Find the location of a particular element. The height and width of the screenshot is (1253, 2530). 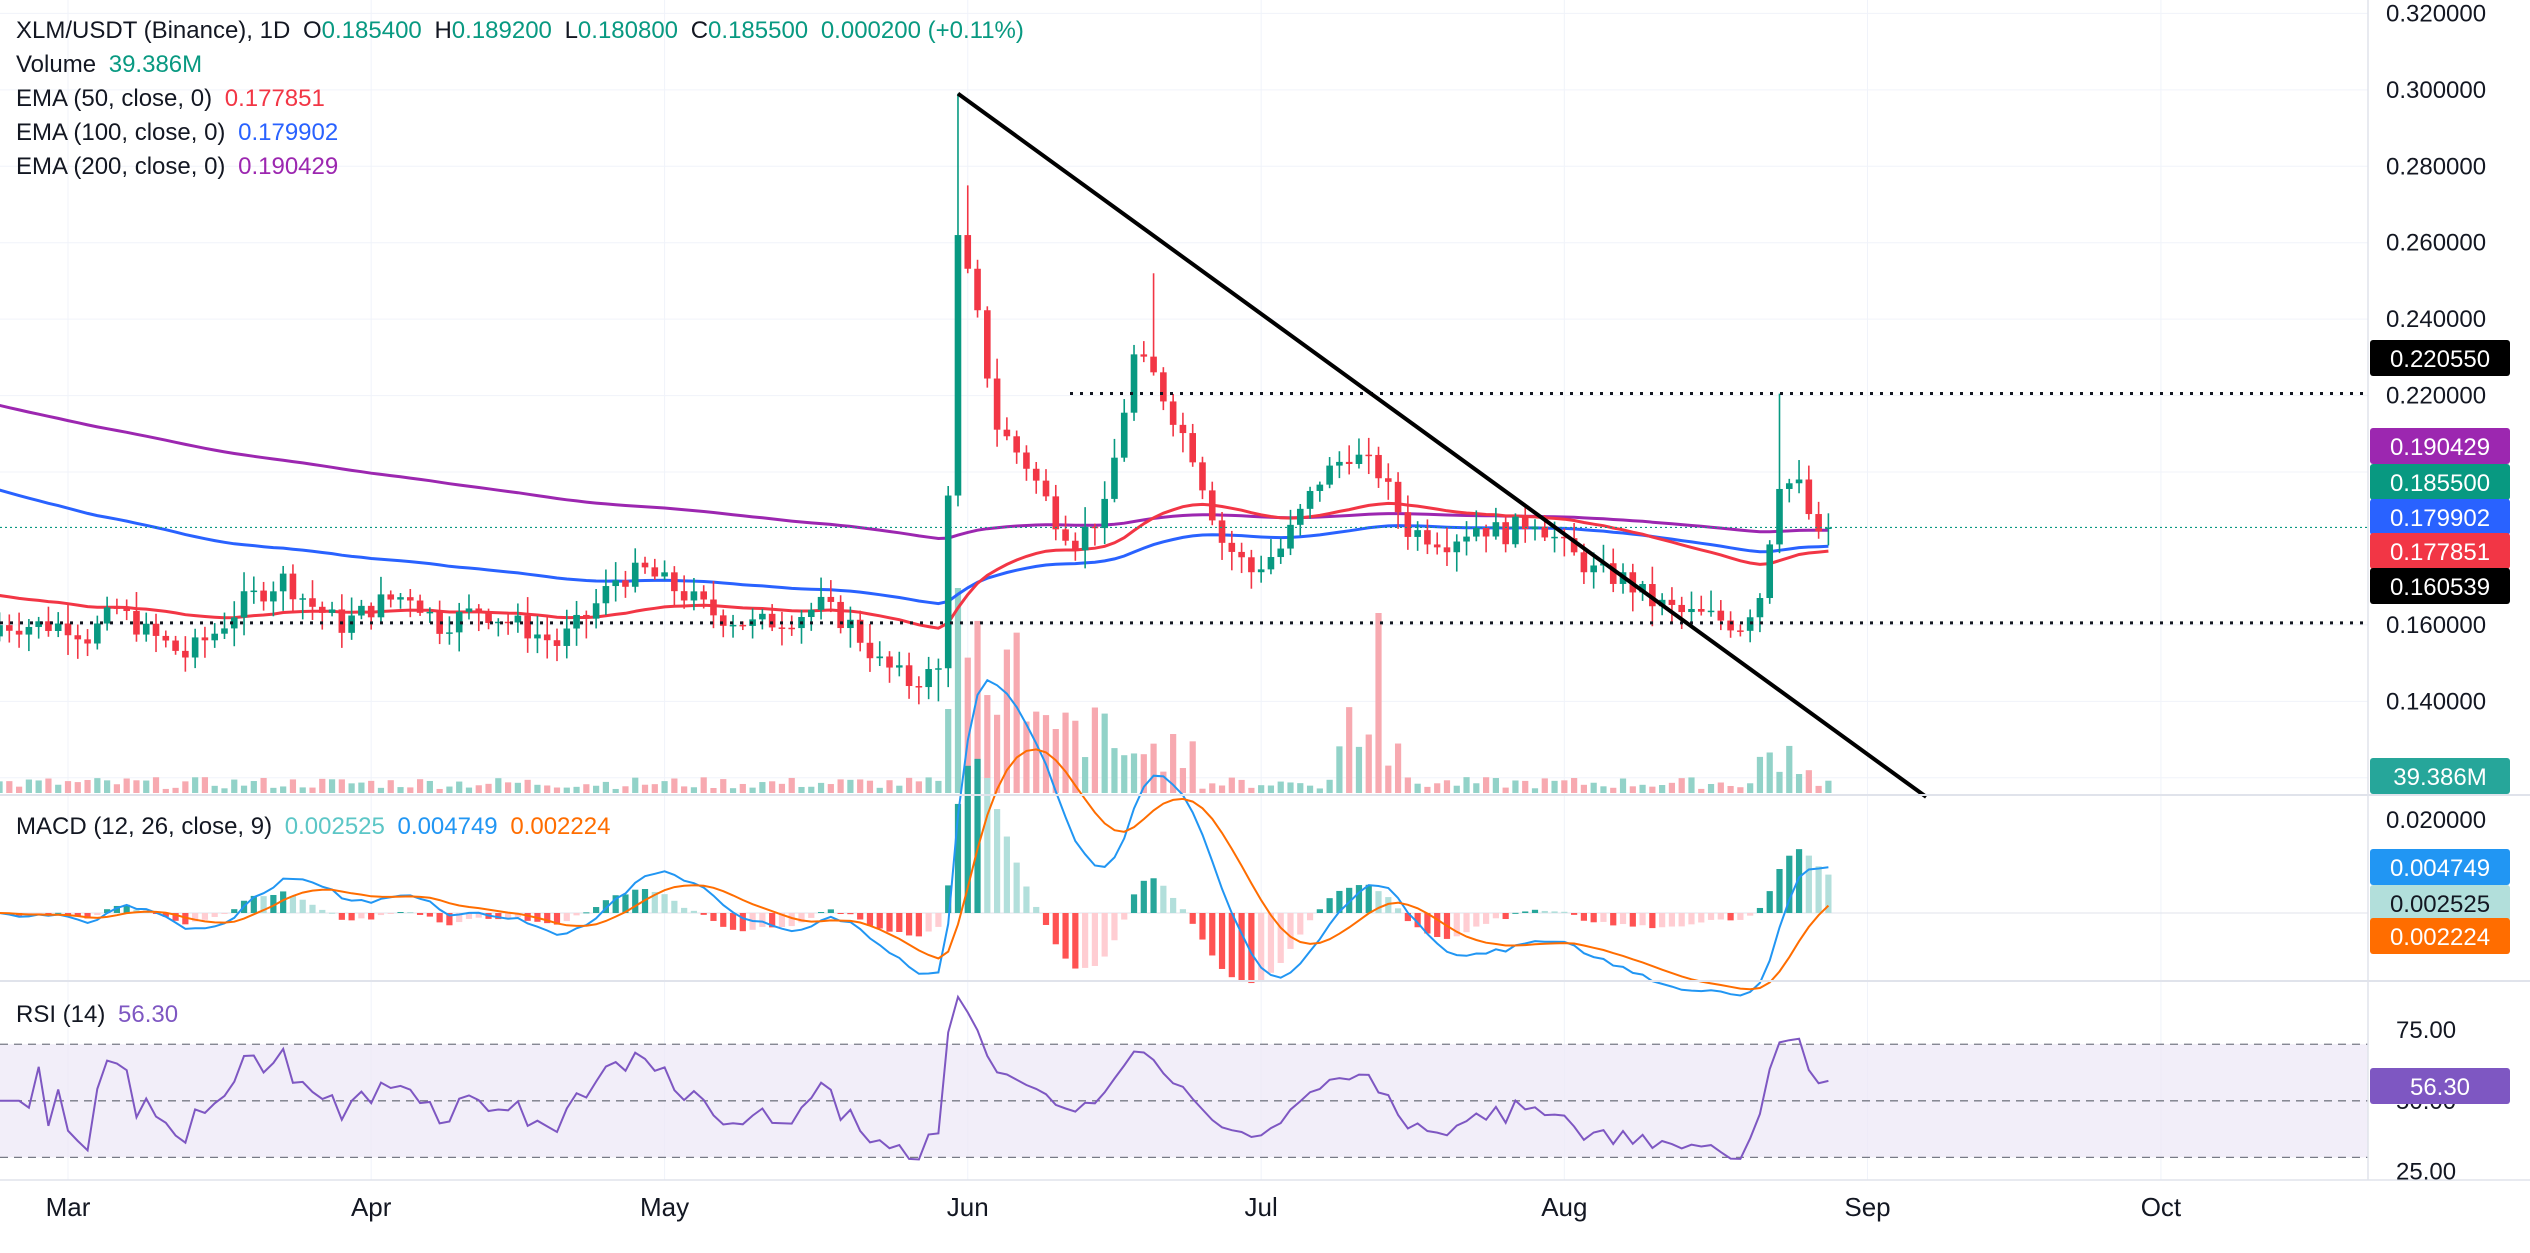

price-tick-label: 0.300000 is located at coordinates (2436, 90).